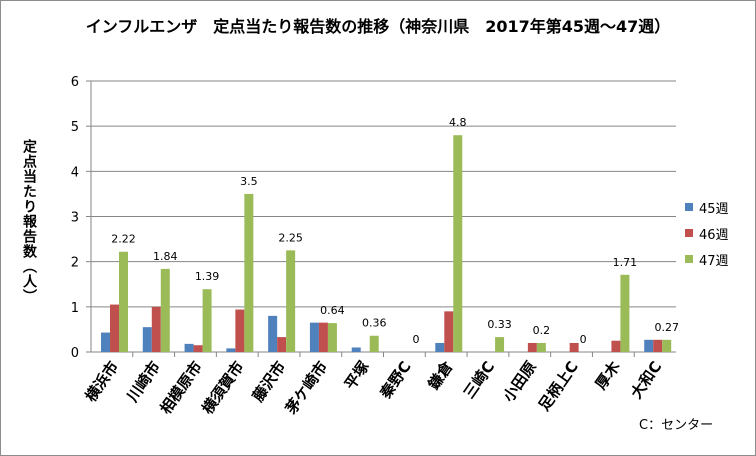 The image size is (756, 456). I want to click on bar-46週-横浜市, so click(114, 328).